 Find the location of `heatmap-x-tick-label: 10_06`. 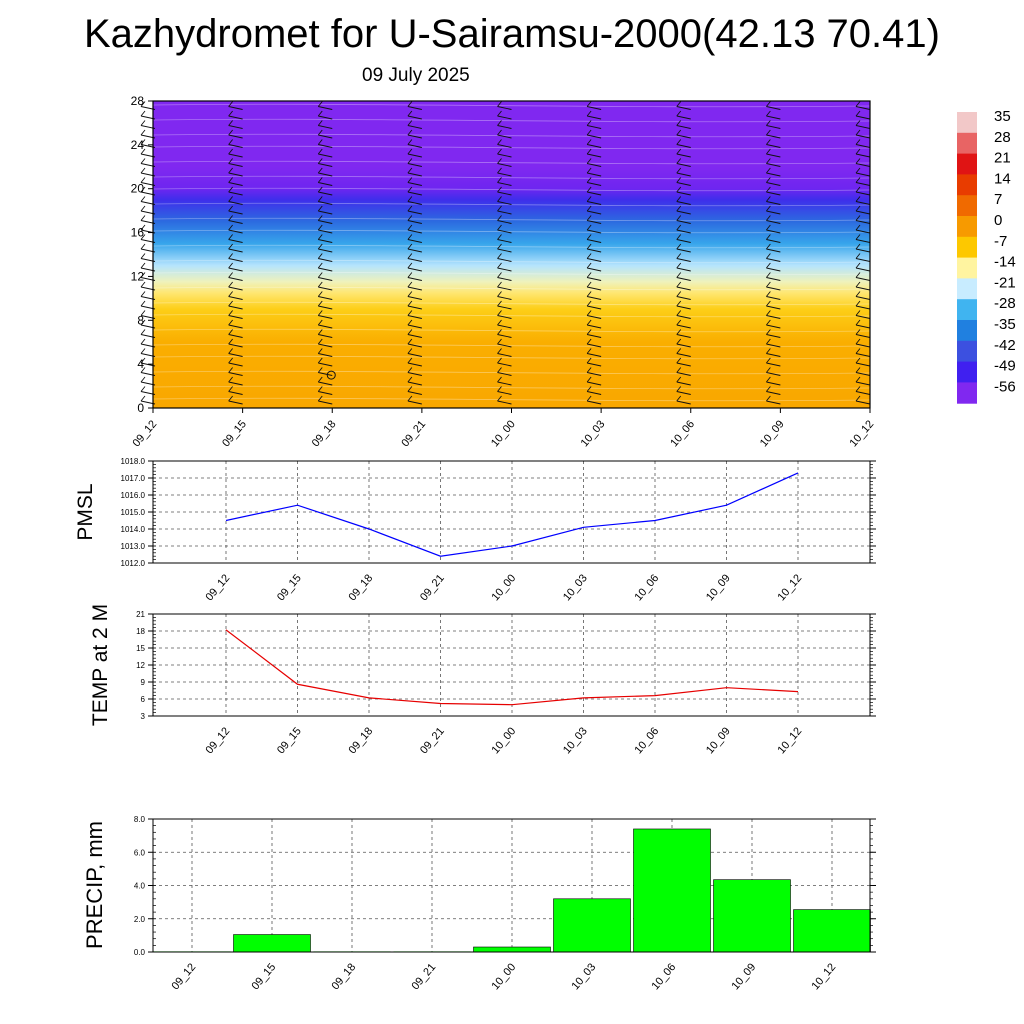

heatmap-x-tick-label: 10_06 is located at coordinates (682, 433).